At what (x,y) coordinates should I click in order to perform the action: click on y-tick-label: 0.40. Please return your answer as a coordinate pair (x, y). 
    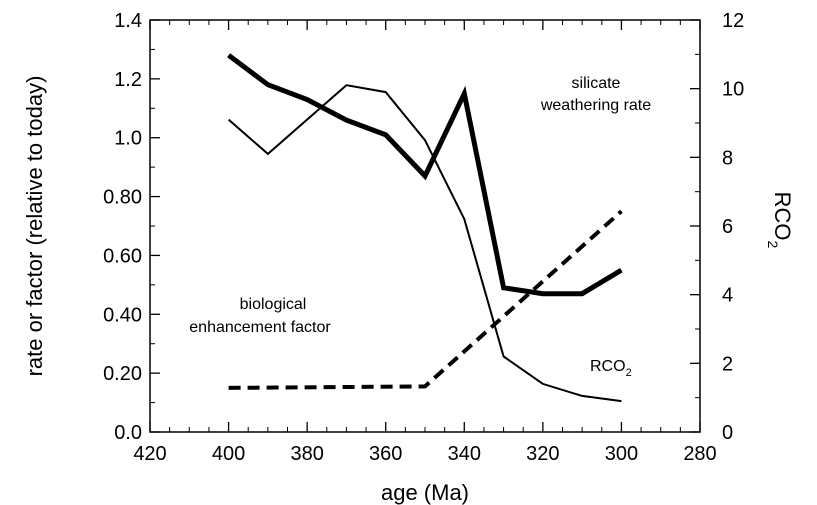
    Looking at the image, I should click on (122, 315).